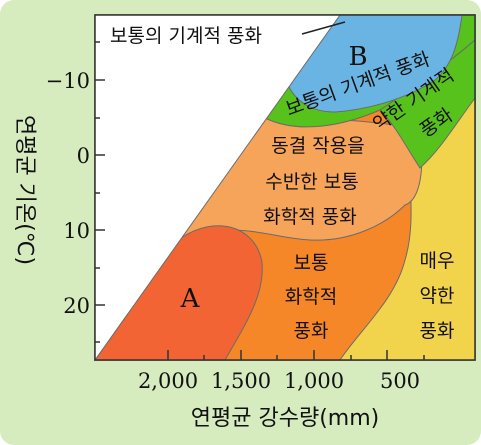 This screenshot has height=445, width=481. Describe the element at coordinates (76, 306) in the screenshot. I see `y-tick-label: 20` at that location.